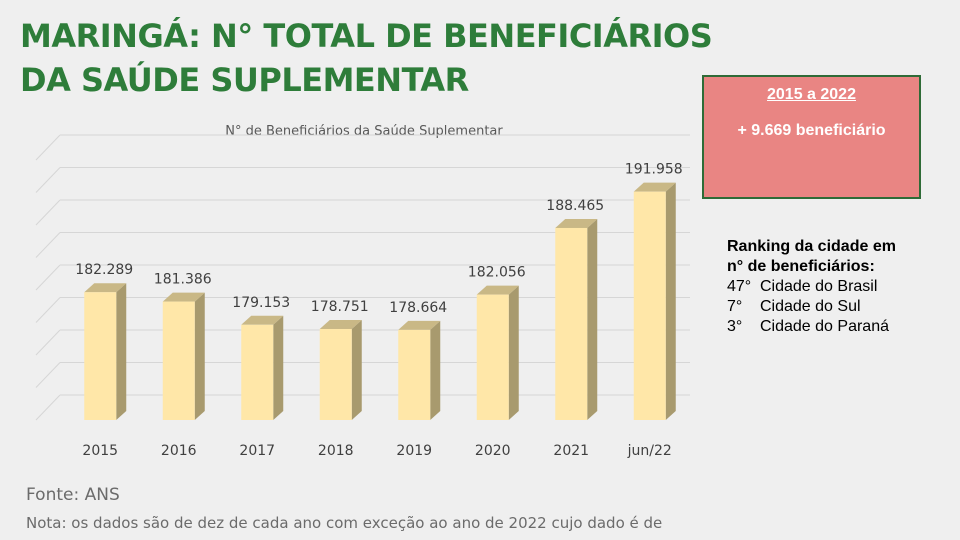 This screenshot has width=960, height=540. What do you see at coordinates (735, 326) in the screenshot?
I see `ranking-position: 3°` at bounding box center [735, 326].